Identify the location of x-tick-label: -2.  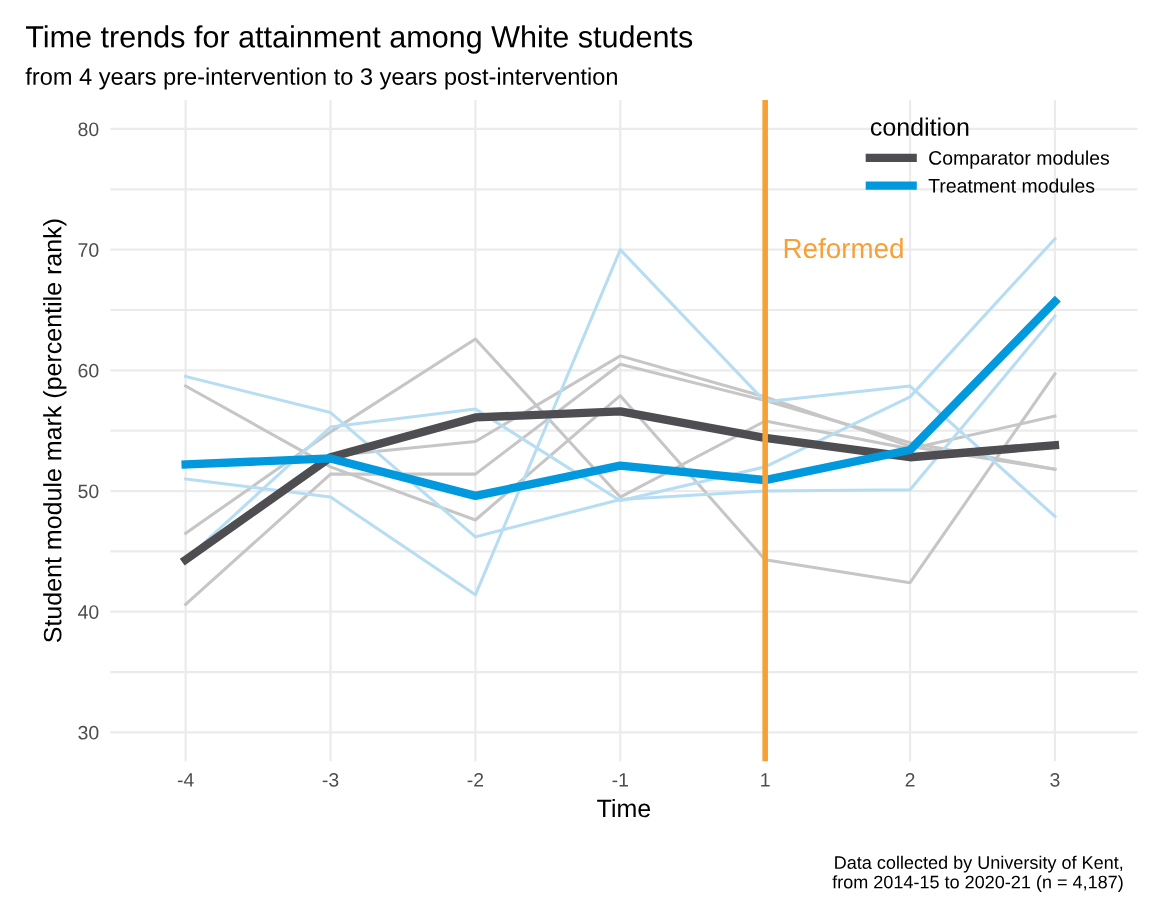
(475, 779).